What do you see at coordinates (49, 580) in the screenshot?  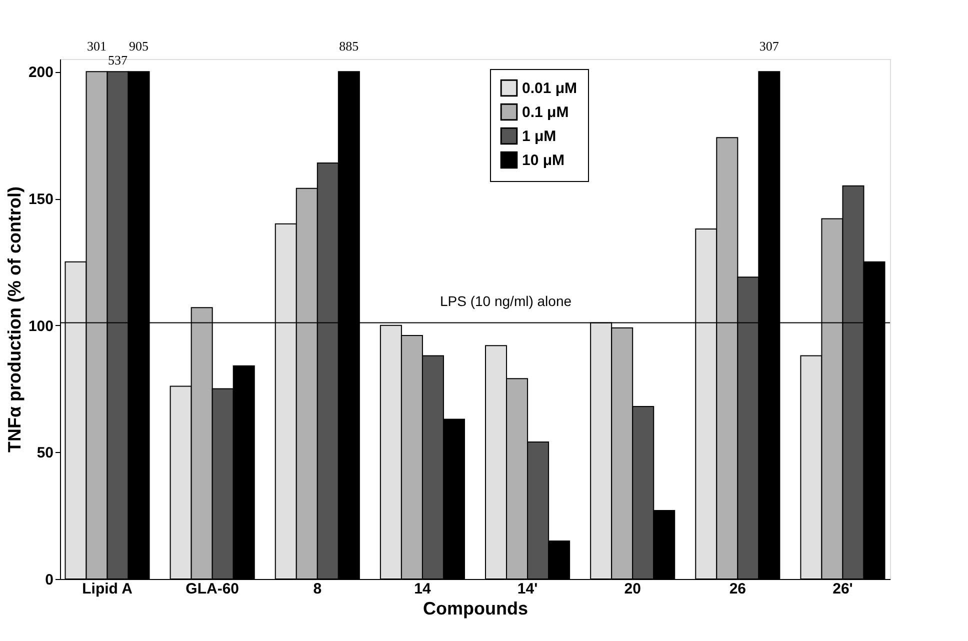 I see `y-tick-label: 0` at bounding box center [49, 580].